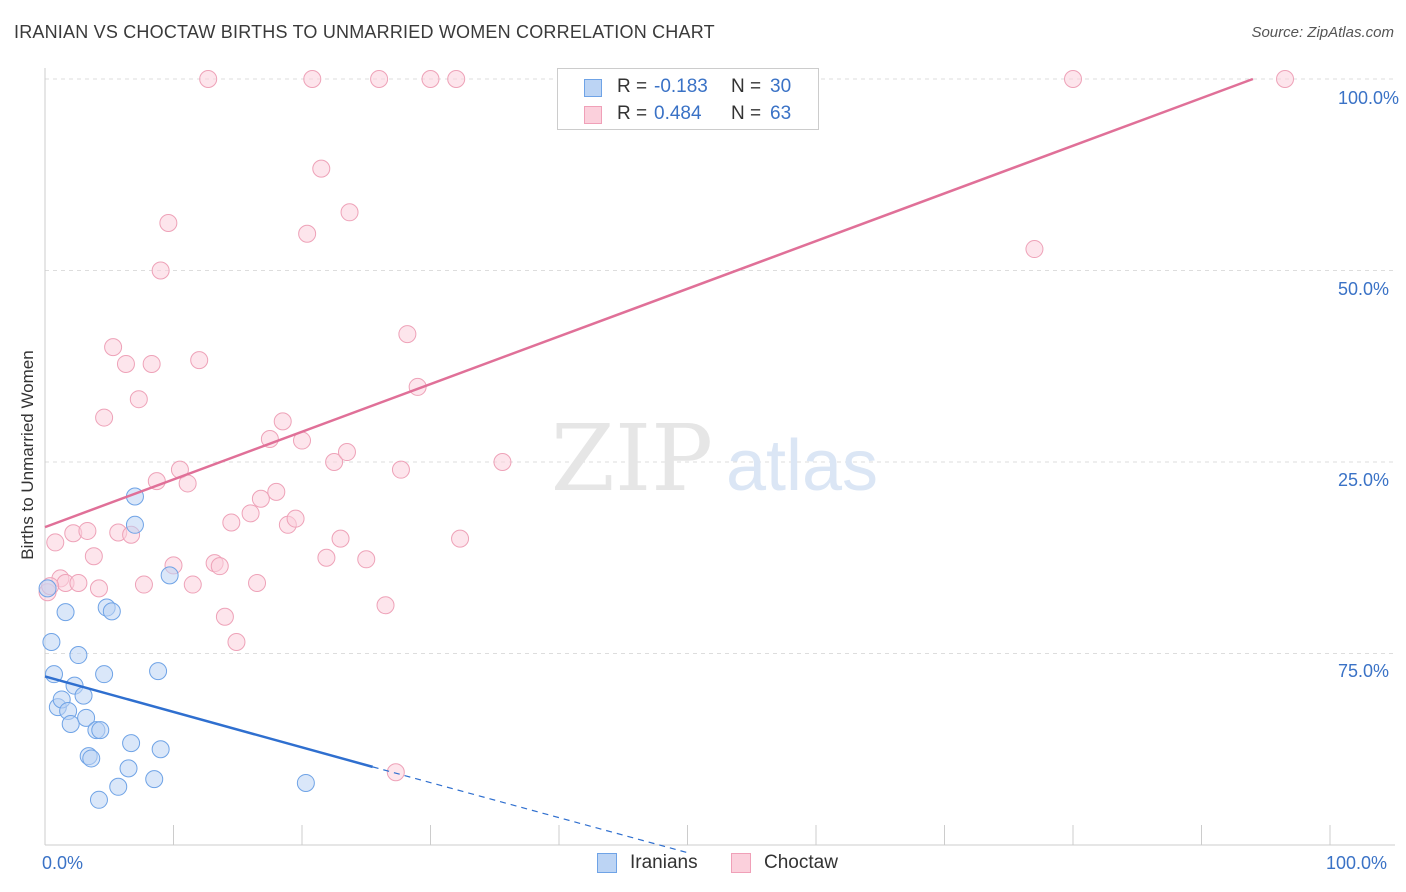 Image resolution: width=1406 pixels, height=892 pixels. Describe the element at coordinates (664, 862) in the screenshot. I see `iranians-legend-label: Iranians` at that location.